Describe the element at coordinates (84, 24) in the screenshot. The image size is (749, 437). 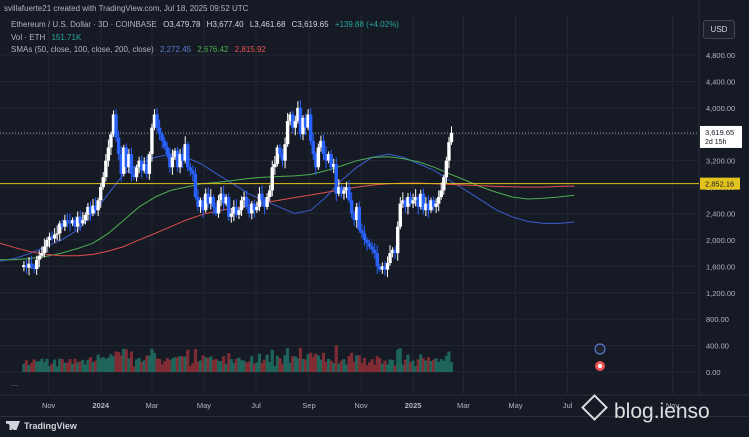
I see `symbol-name: Ethereum / U.S. Dollar · 3D · COINBASE` at that location.